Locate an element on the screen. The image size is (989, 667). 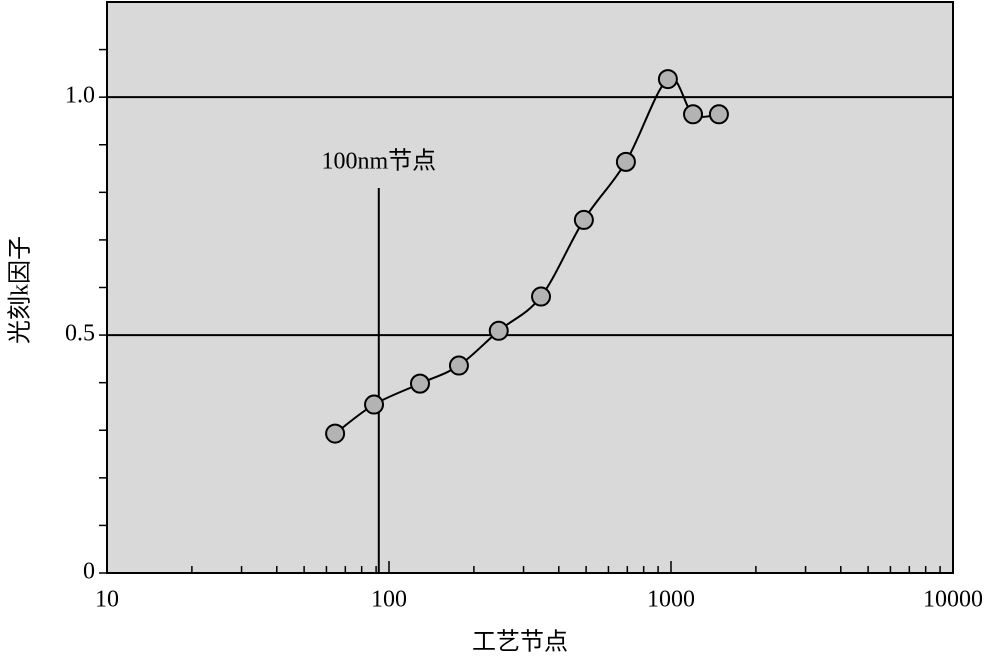
annotation: 100nm节点 is located at coordinates (378, 161).